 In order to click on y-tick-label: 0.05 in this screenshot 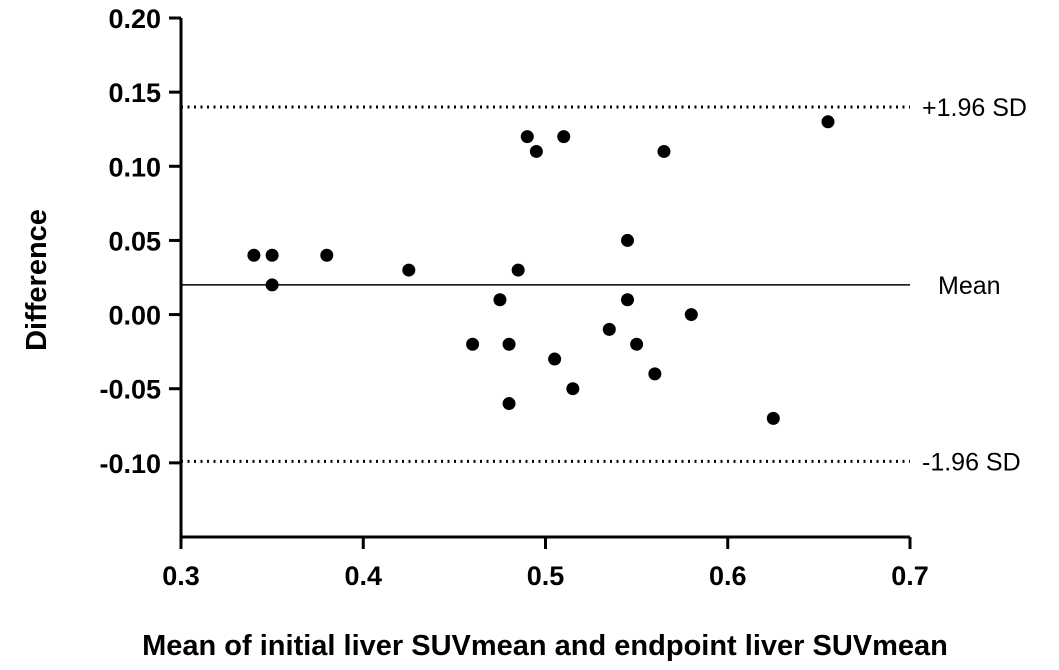, I will do `click(134, 241)`.